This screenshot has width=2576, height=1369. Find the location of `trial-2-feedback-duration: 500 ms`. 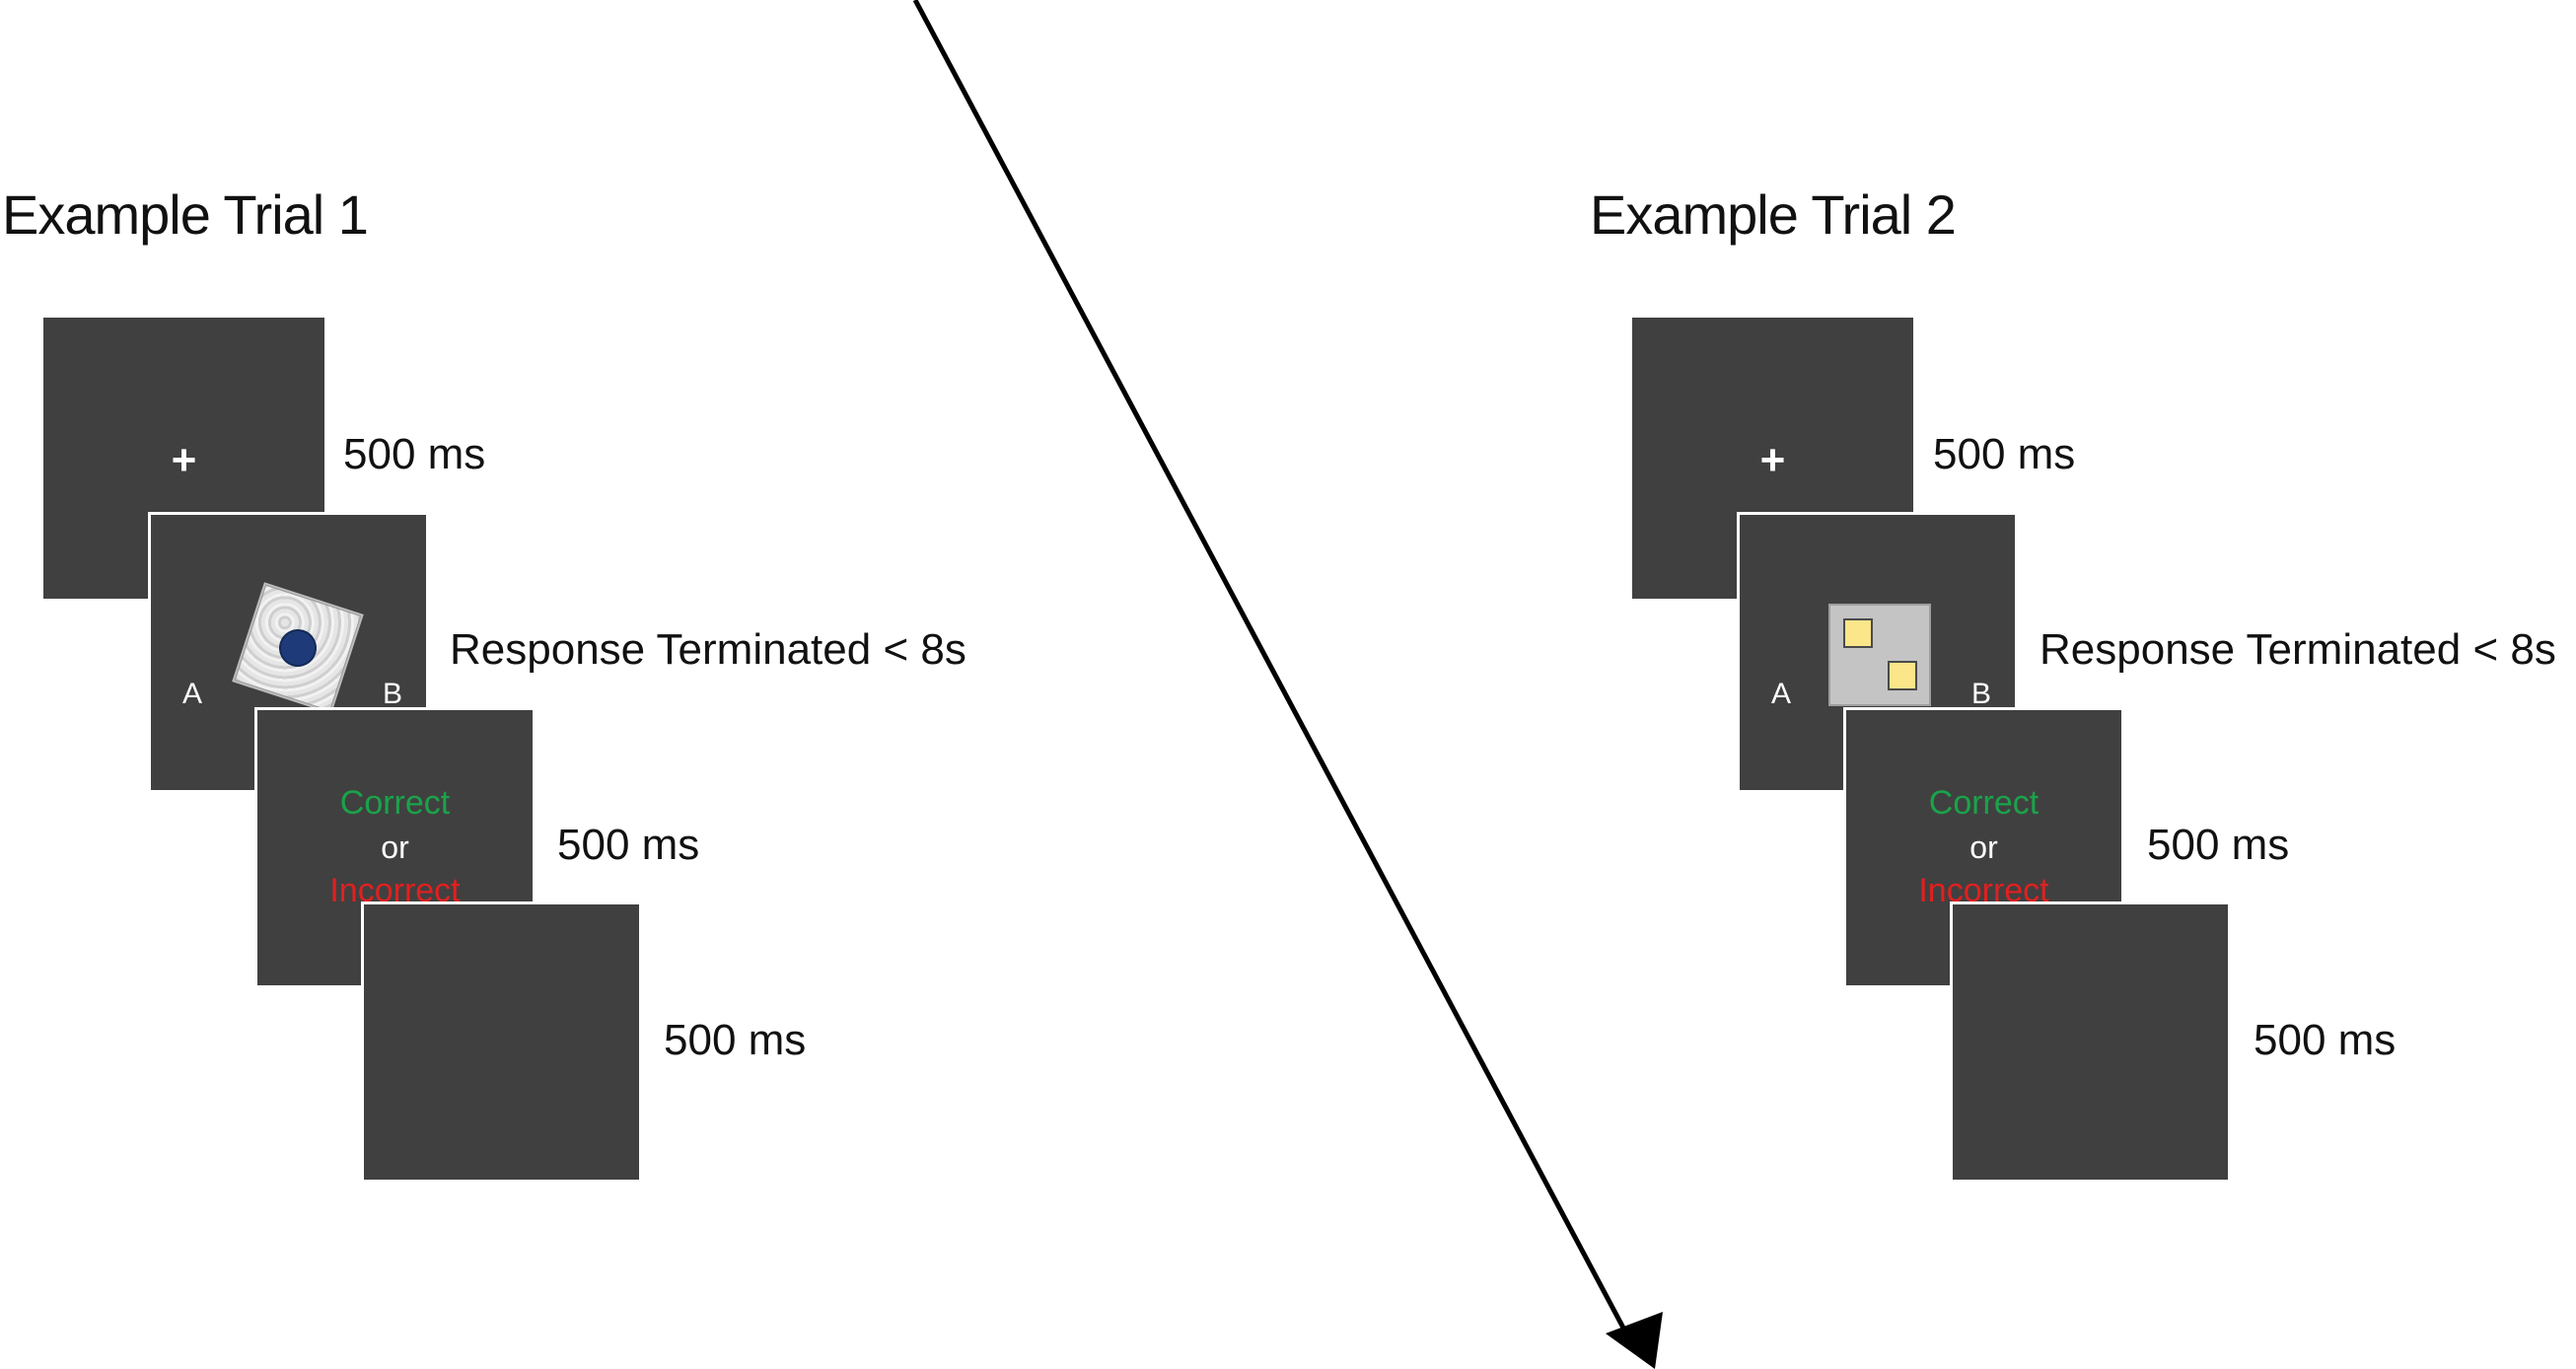

trial-2-feedback-duration: 500 ms is located at coordinates (2218, 845).